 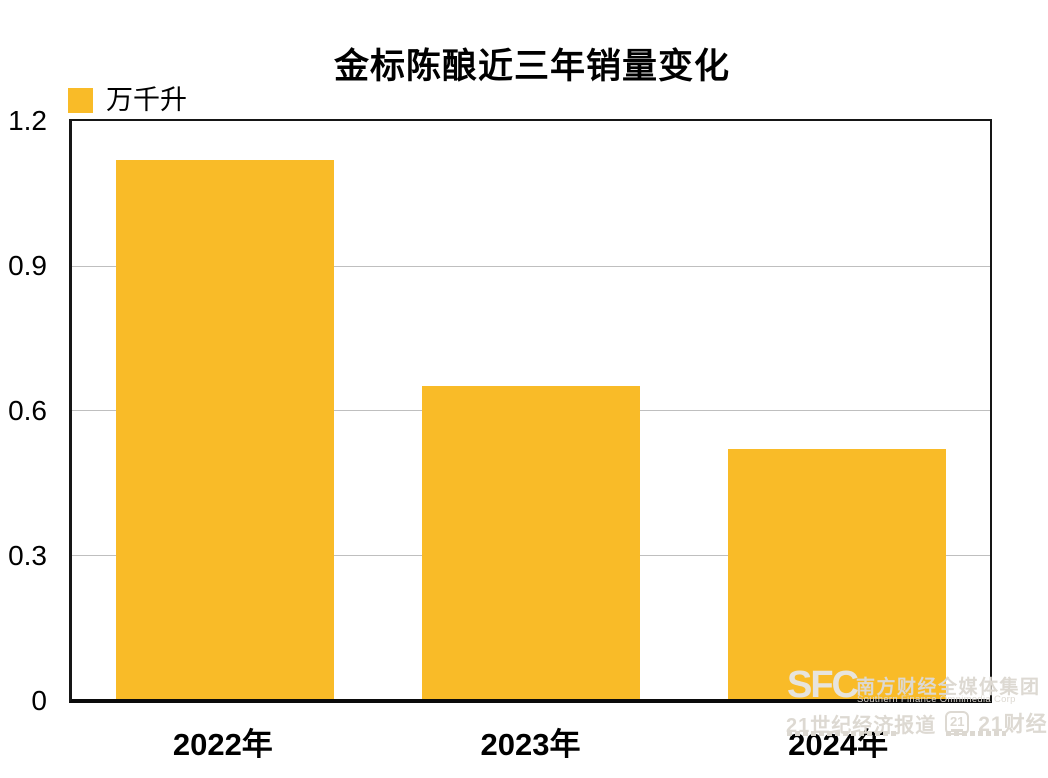 What do you see at coordinates (27, 120) in the screenshot?
I see `y-tick-label: 1.2` at bounding box center [27, 120].